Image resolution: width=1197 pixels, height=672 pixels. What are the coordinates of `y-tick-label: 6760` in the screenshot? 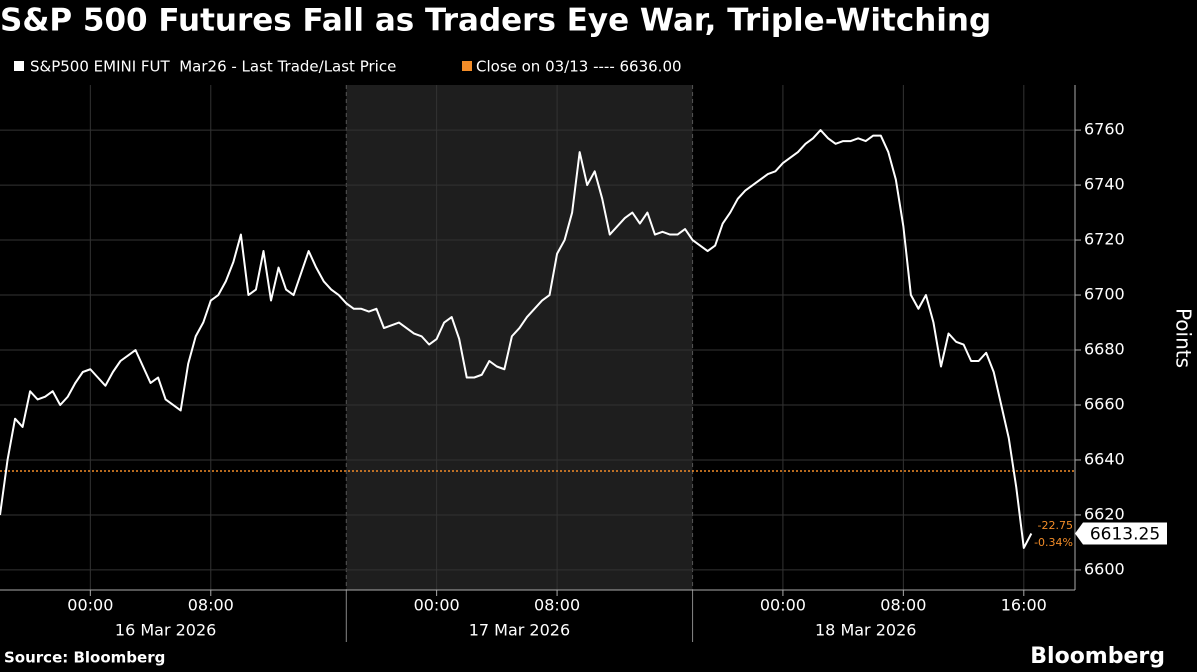 It's located at (1104, 129).